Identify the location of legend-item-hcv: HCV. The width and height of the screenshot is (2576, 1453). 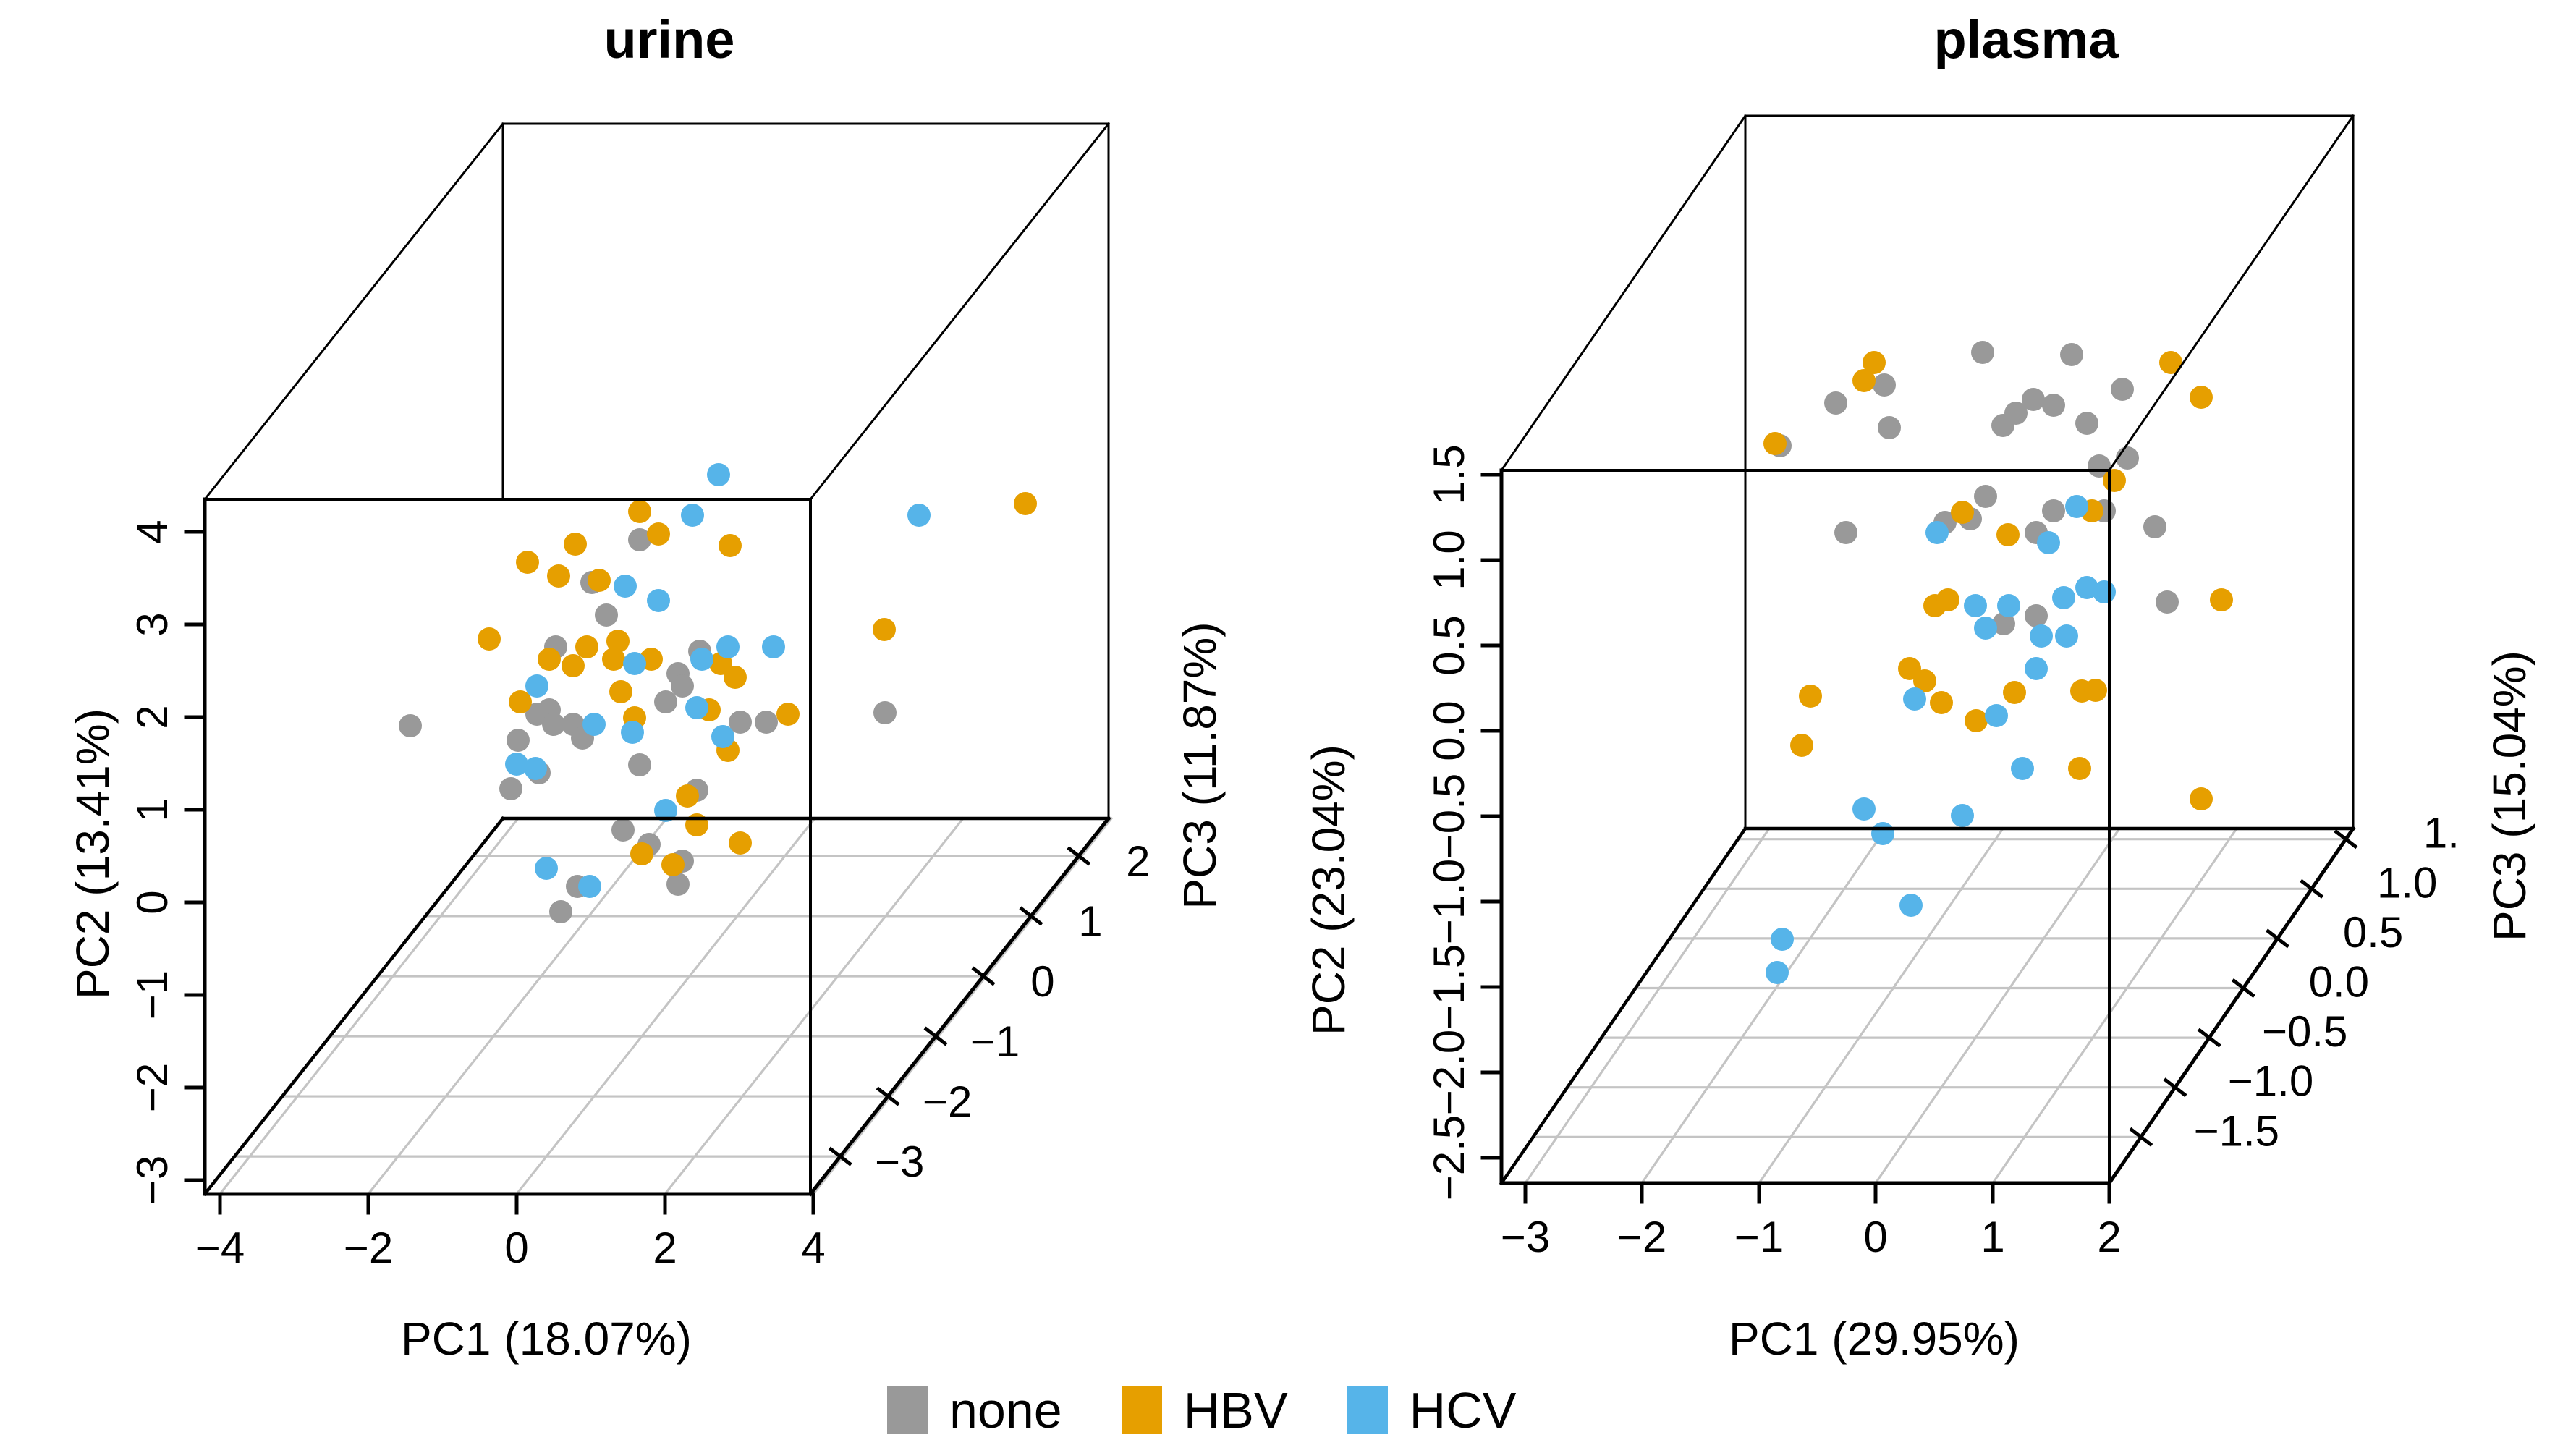
(1431, 1411).